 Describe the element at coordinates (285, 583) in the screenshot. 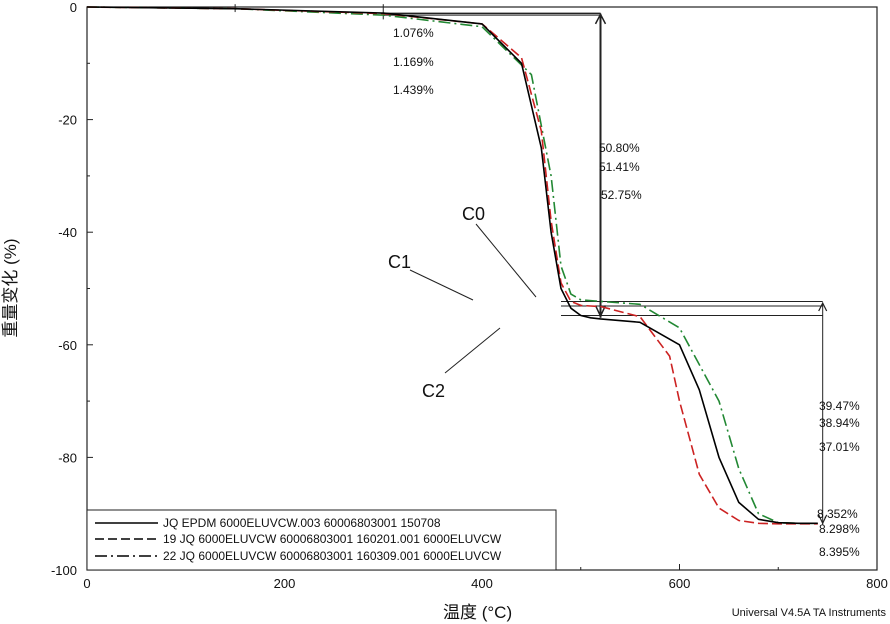

I see `x-tick-label: 200` at that location.